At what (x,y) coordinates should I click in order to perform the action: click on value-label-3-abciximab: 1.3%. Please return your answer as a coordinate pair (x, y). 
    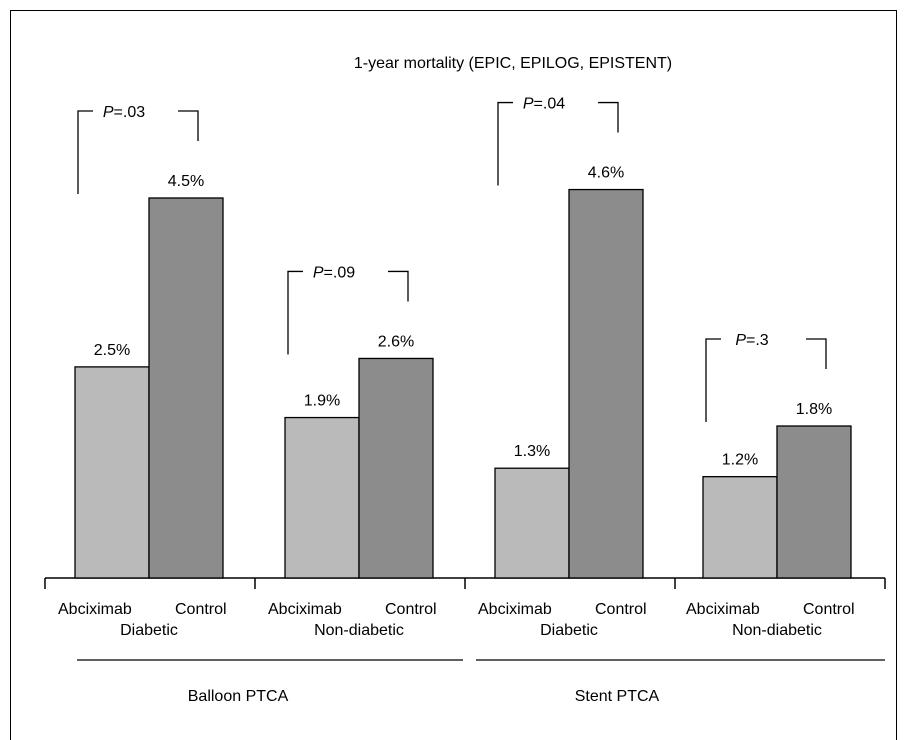
    Looking at the image, I should click on (532, 451).